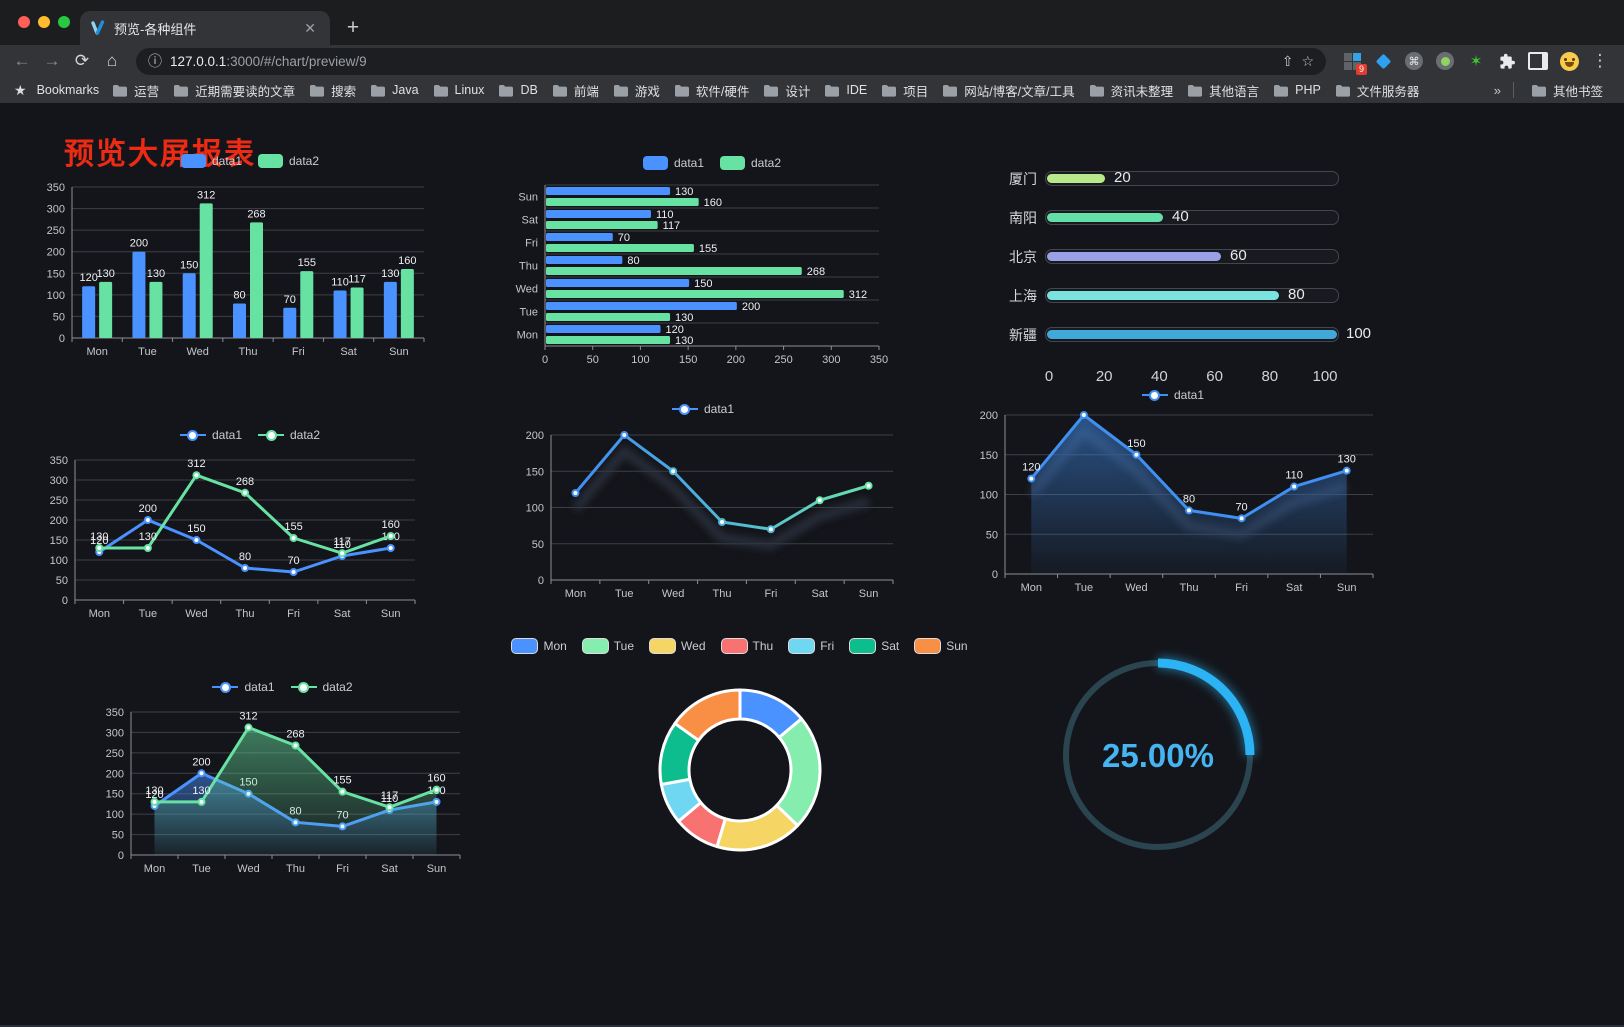 Image resolution: width=1624 pixels, height=1027 pixels. Describe the element at coordinates (703, 517) in the screenshot. I see `line-chart-canvas: 0 50 100 150 200 Mon Tue Wed Thu Fri Sat Sun` at that location.